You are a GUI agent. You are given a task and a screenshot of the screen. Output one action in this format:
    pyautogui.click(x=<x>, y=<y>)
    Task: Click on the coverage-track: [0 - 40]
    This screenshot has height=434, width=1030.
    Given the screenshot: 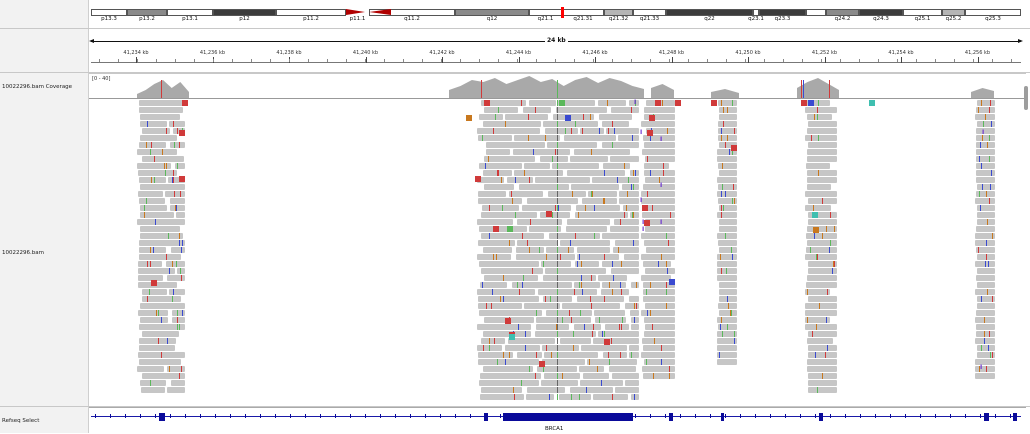 What is the action you would take?
    pyautogui.click(x=557, y=86)
    